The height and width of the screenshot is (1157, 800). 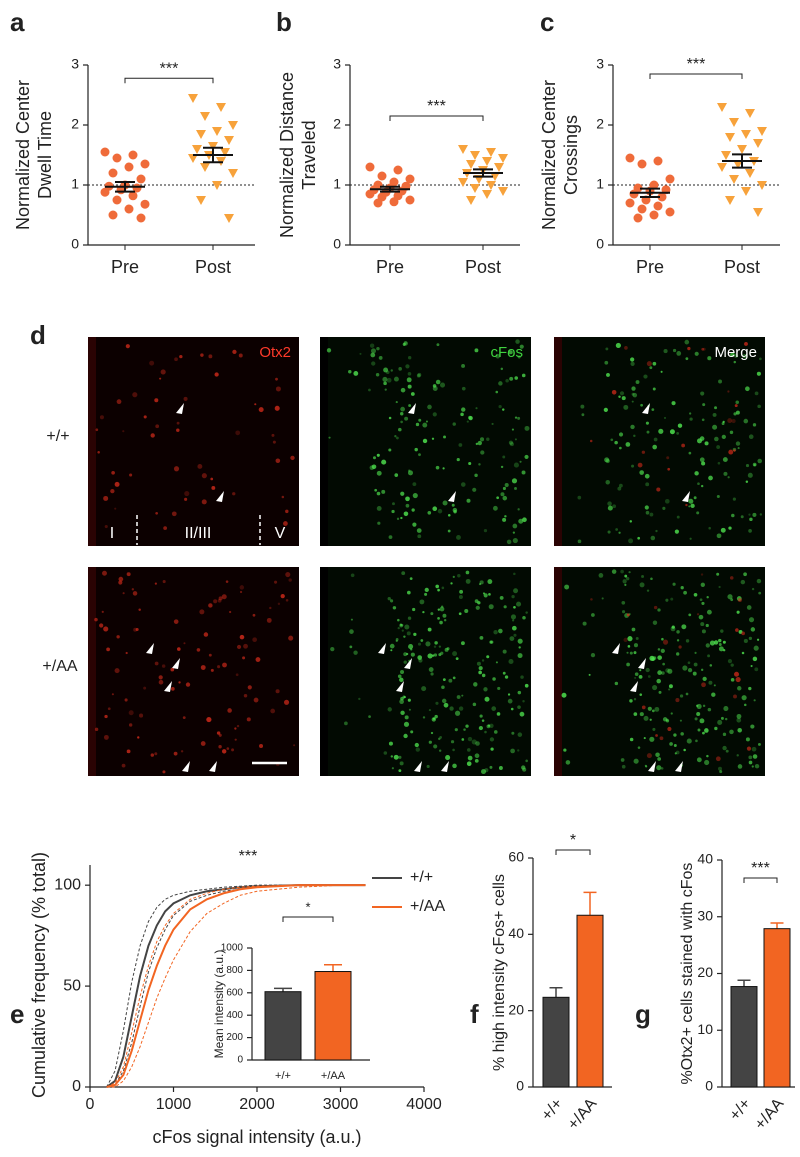 What do you see at coordinates (333, 1016) in the screenshot?
I see `bar` at bounding box center [333, 1016].